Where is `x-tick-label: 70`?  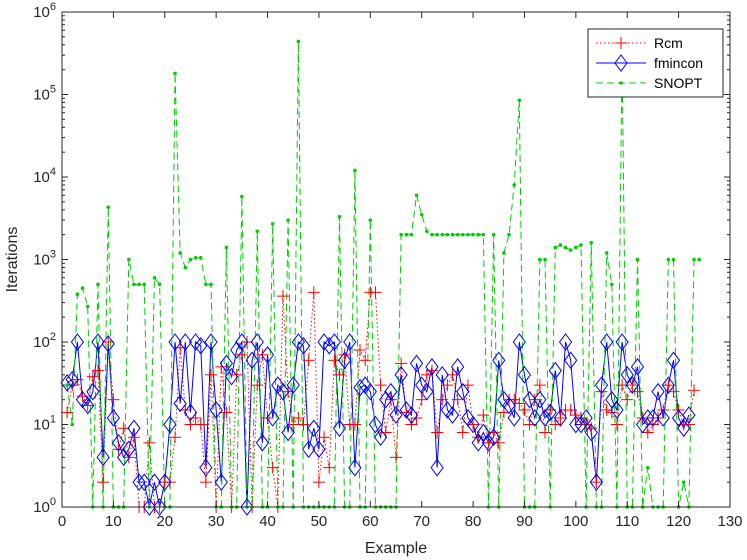 x-tick-label: 70 is located at coordinates (421, 521).